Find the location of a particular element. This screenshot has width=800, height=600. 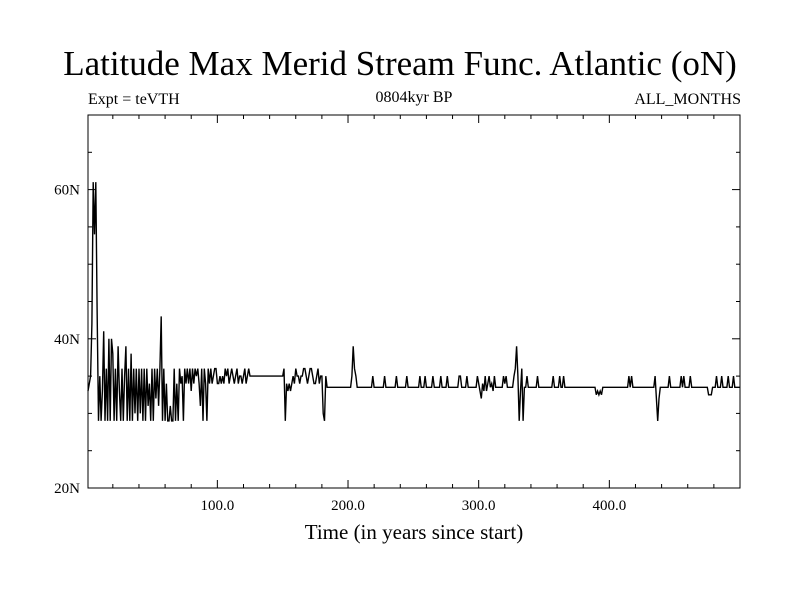

period-label: 0804kyr BP is located at coordinates (414, 97).